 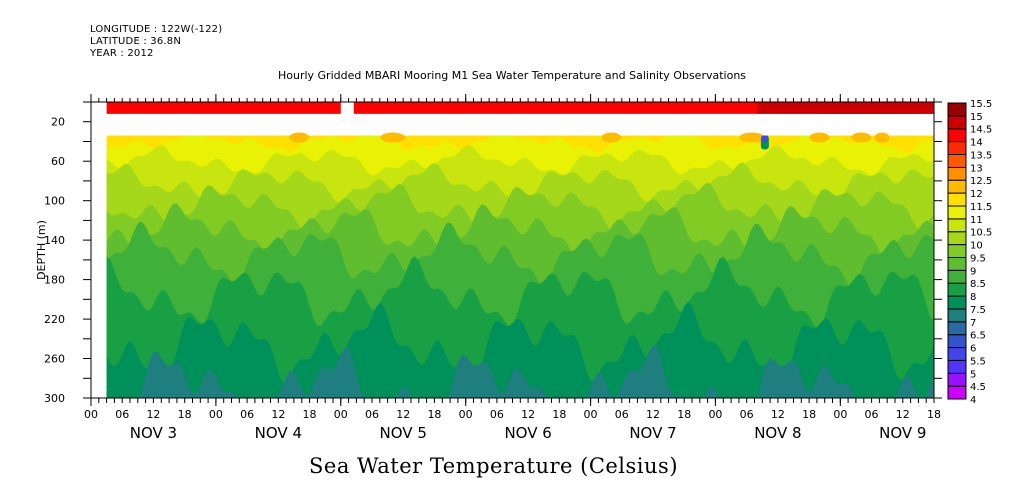 I want to click on colorbar-label: 13.5, so click(x=981, y=156).